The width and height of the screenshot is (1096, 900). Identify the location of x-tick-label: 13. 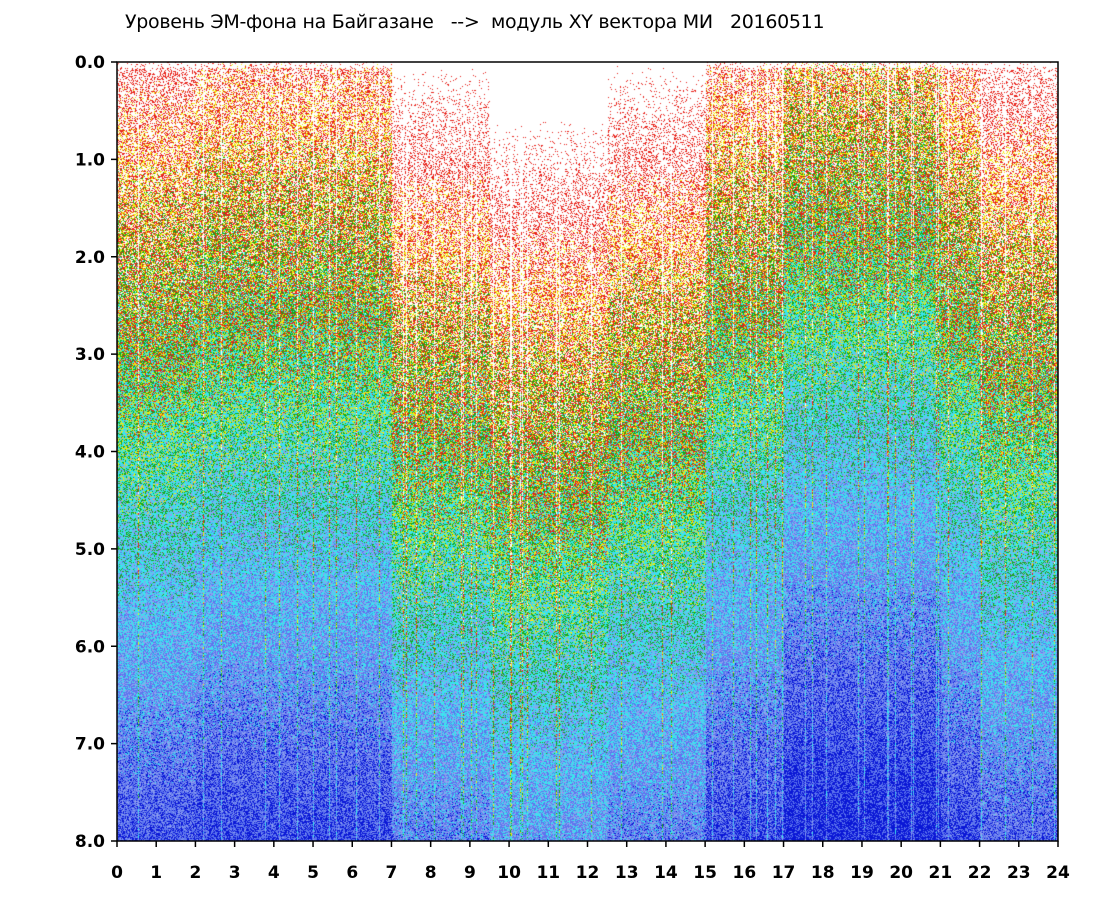
(627, 873).